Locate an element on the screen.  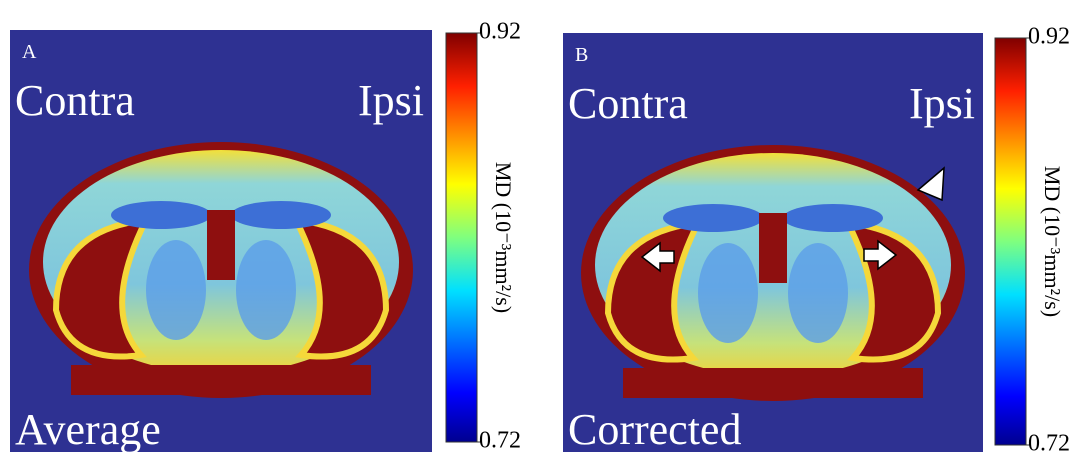
caption: Corrected is located at coordinates (654, 429).